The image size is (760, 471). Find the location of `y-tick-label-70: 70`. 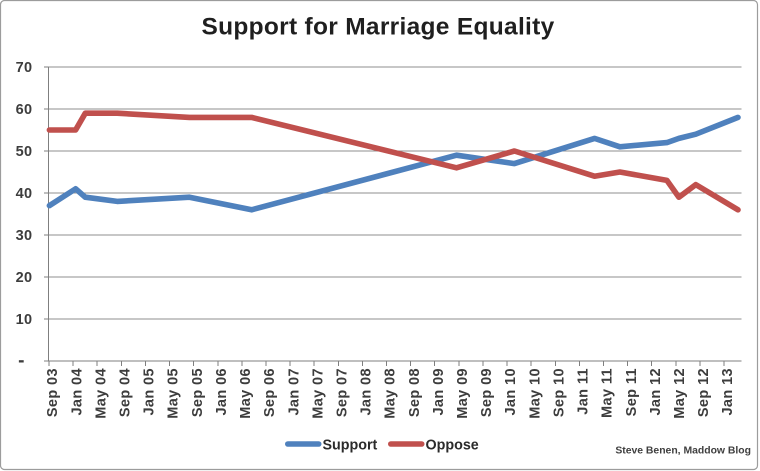

y-tick-label-70: 70 is located at coordinates (24, 68).